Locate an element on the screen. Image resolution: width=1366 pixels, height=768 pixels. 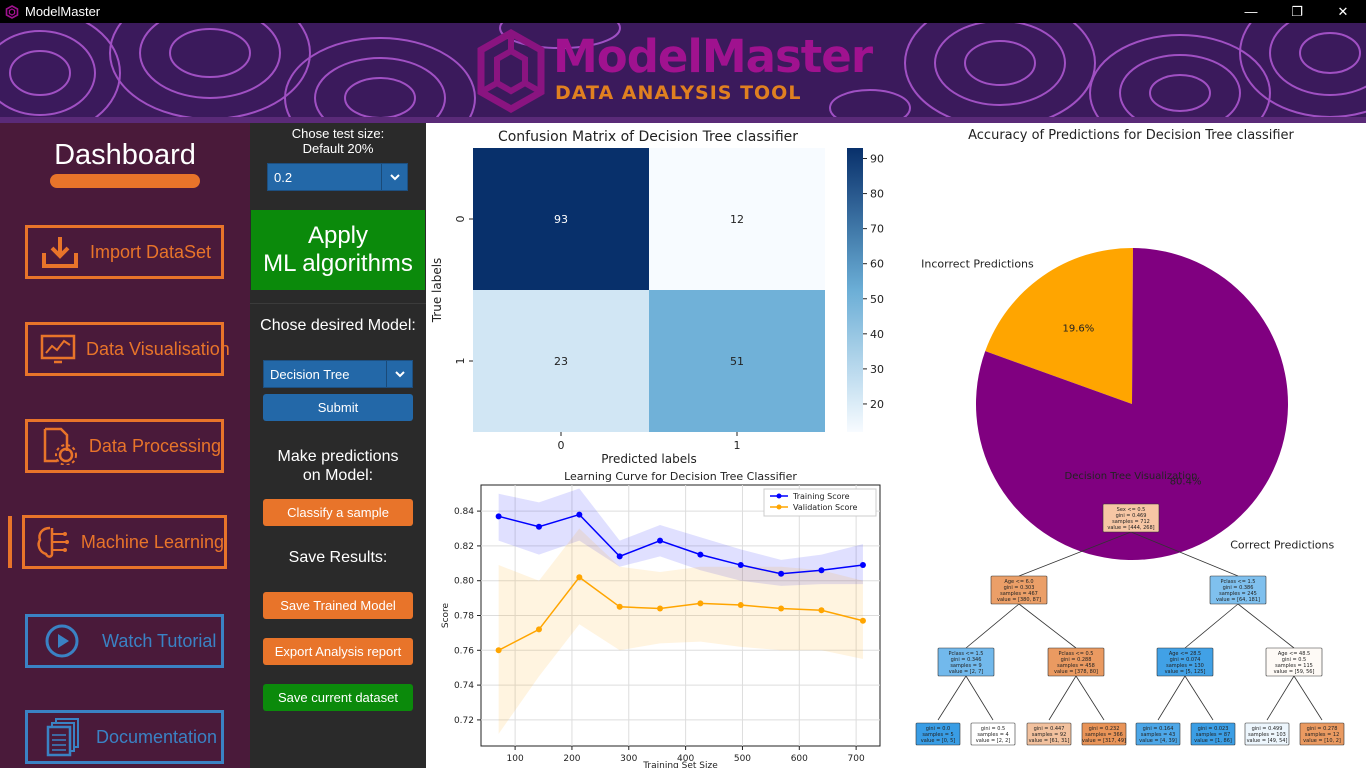
tree-node-text: value = [61, 31] is located at coordinates (1049, 741).